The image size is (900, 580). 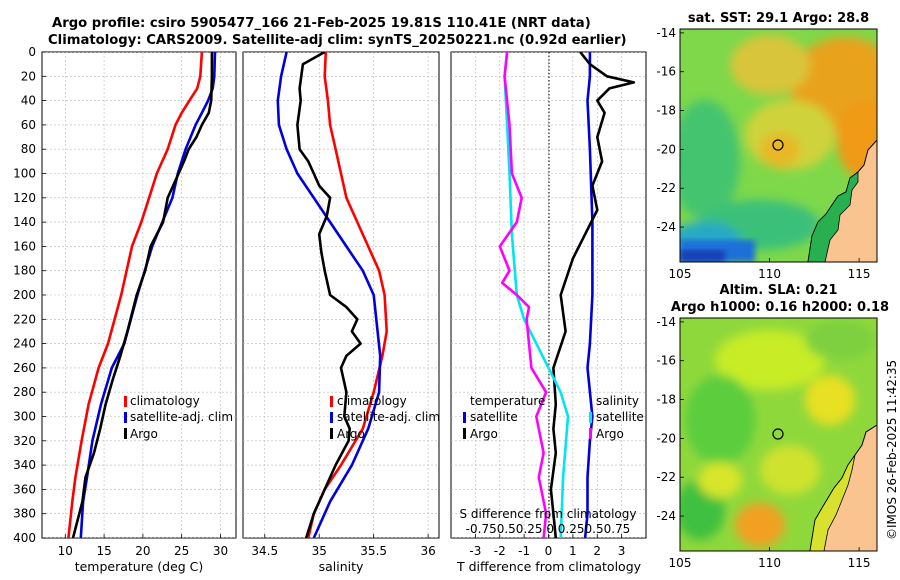 I want to click on legend-swatch-t-argo, so click(x=464, y=433).